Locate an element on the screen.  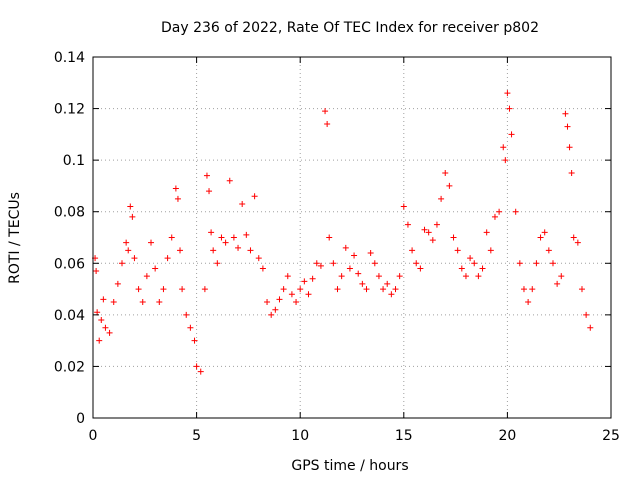
y-tick-label: 0.04 is located at coordinates (69, 316).